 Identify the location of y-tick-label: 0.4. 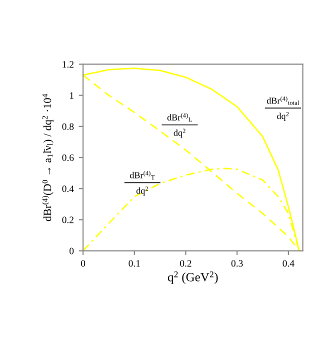
(68, 189).